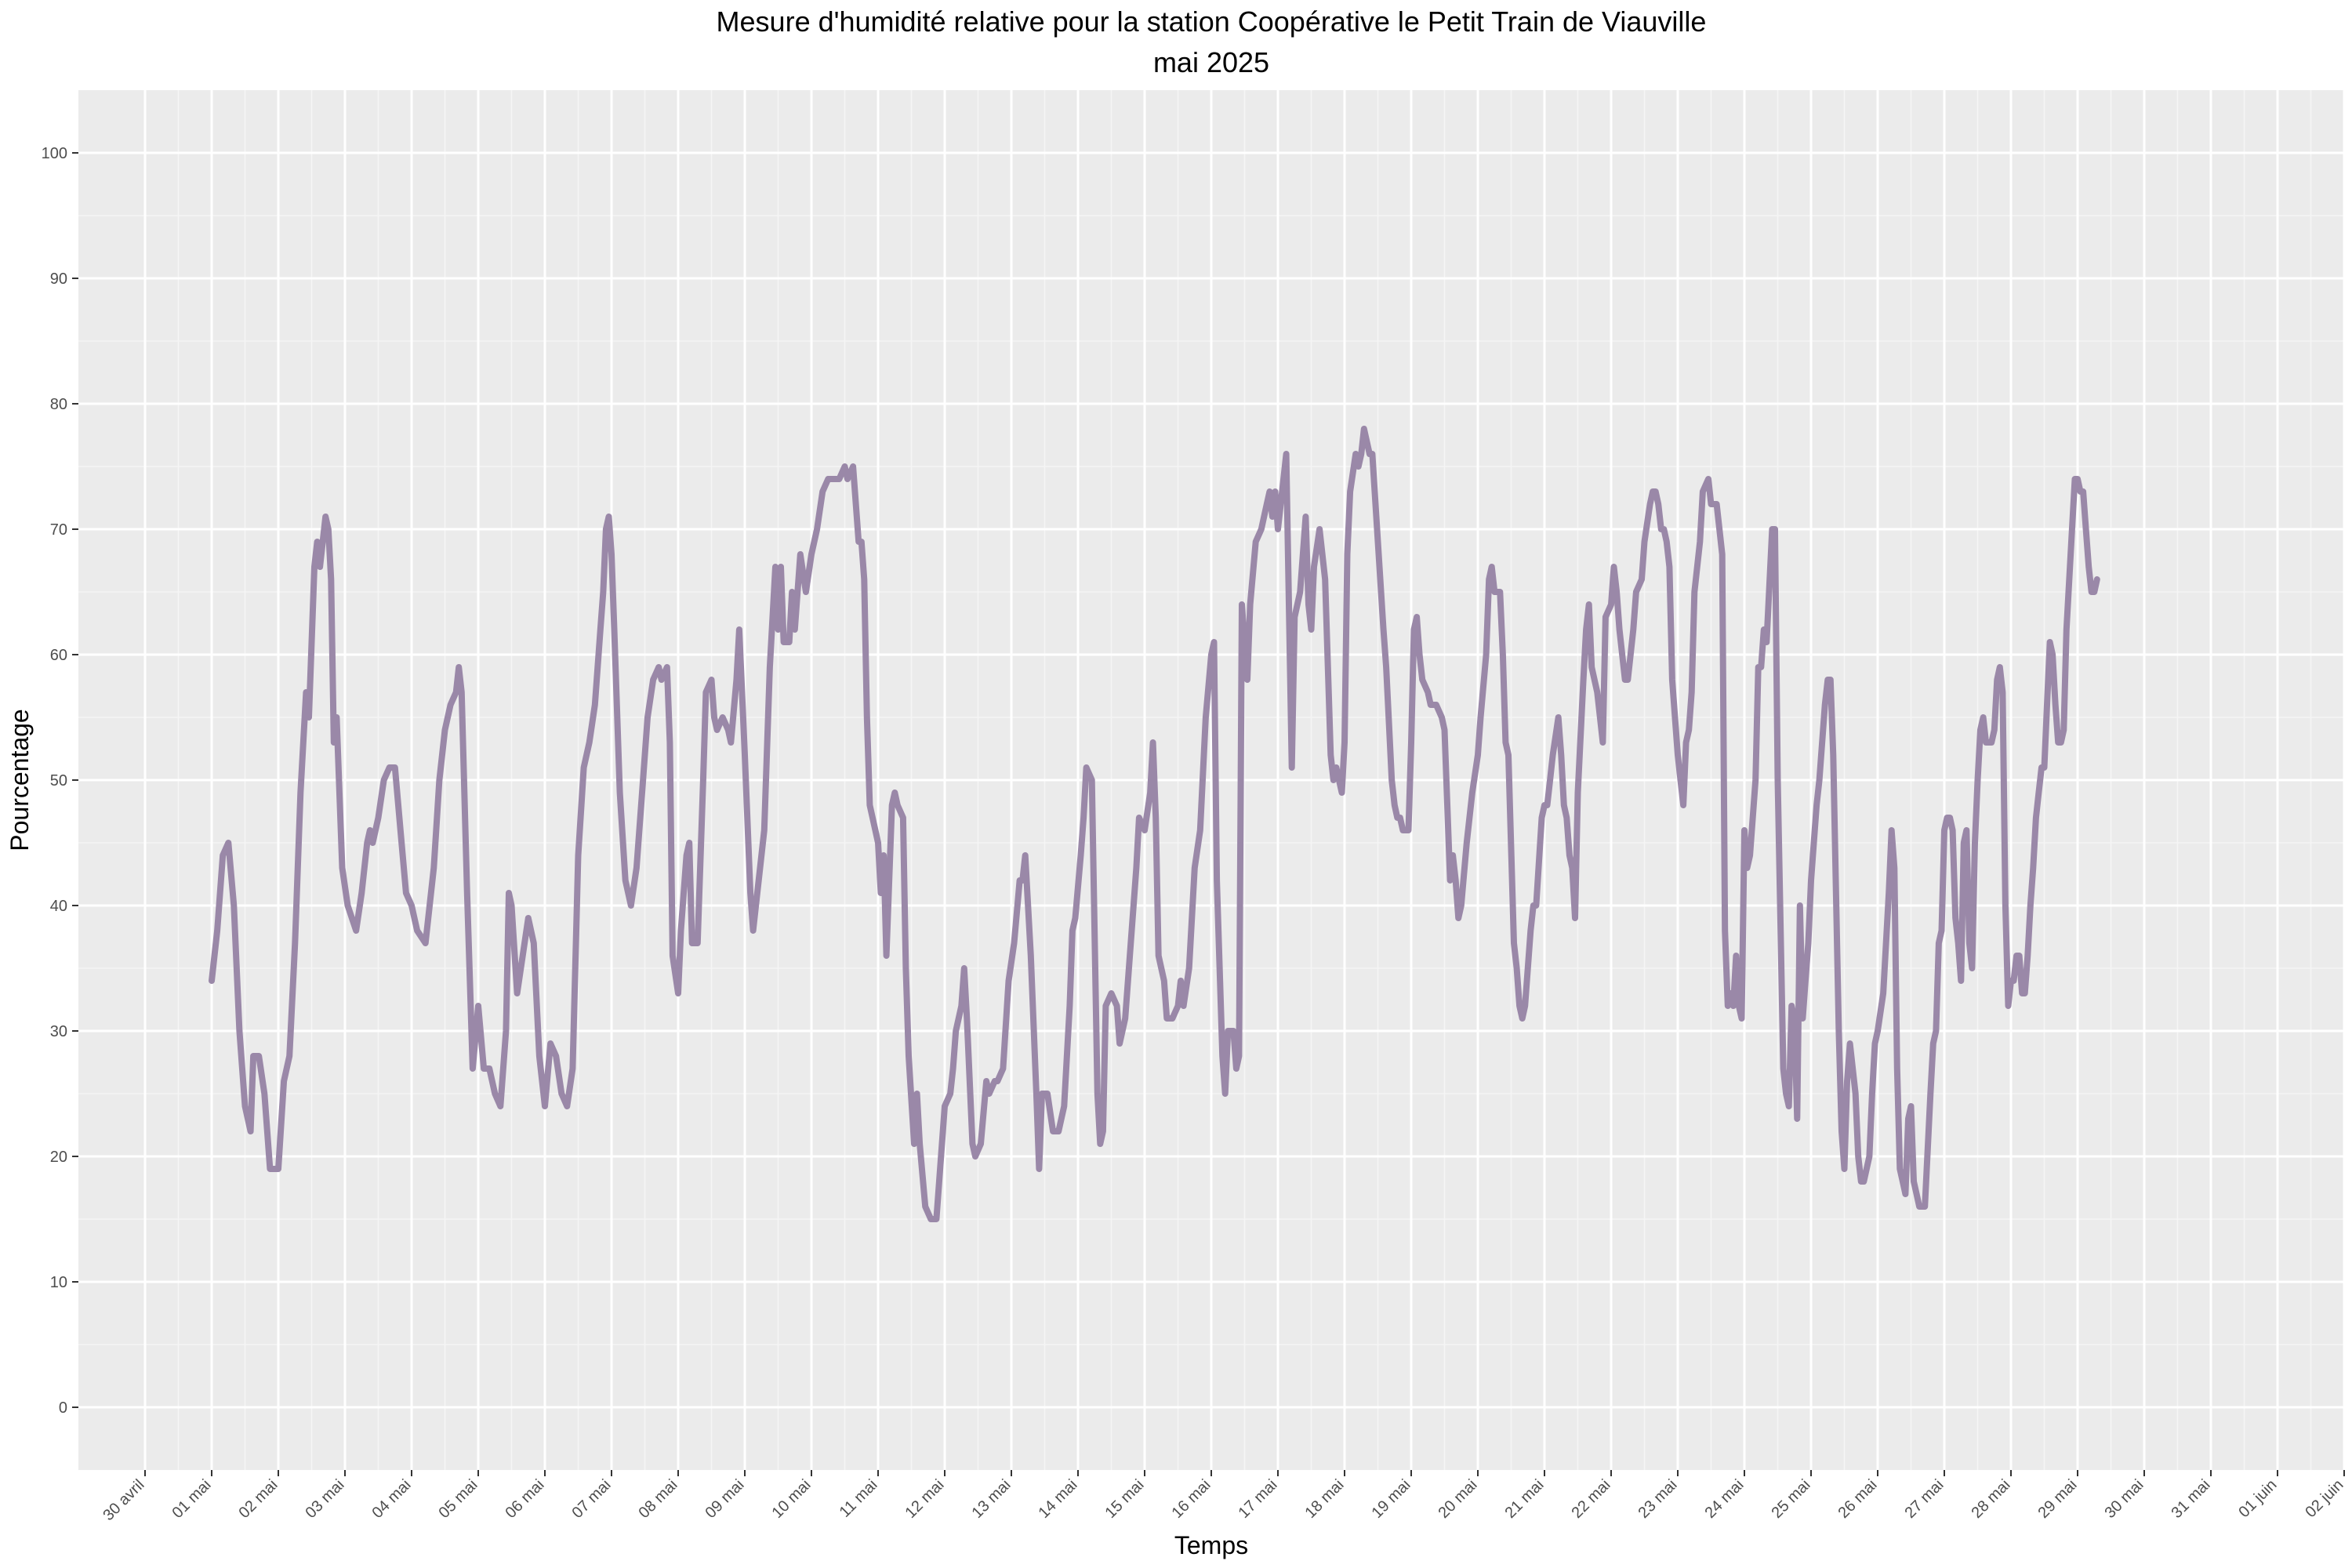 The height and width of the screenshot is (1568, 2352). Describe the element at coordinates (392, 1499) in the screenshot. I see `x-tick-label: 04 mai` at that location.